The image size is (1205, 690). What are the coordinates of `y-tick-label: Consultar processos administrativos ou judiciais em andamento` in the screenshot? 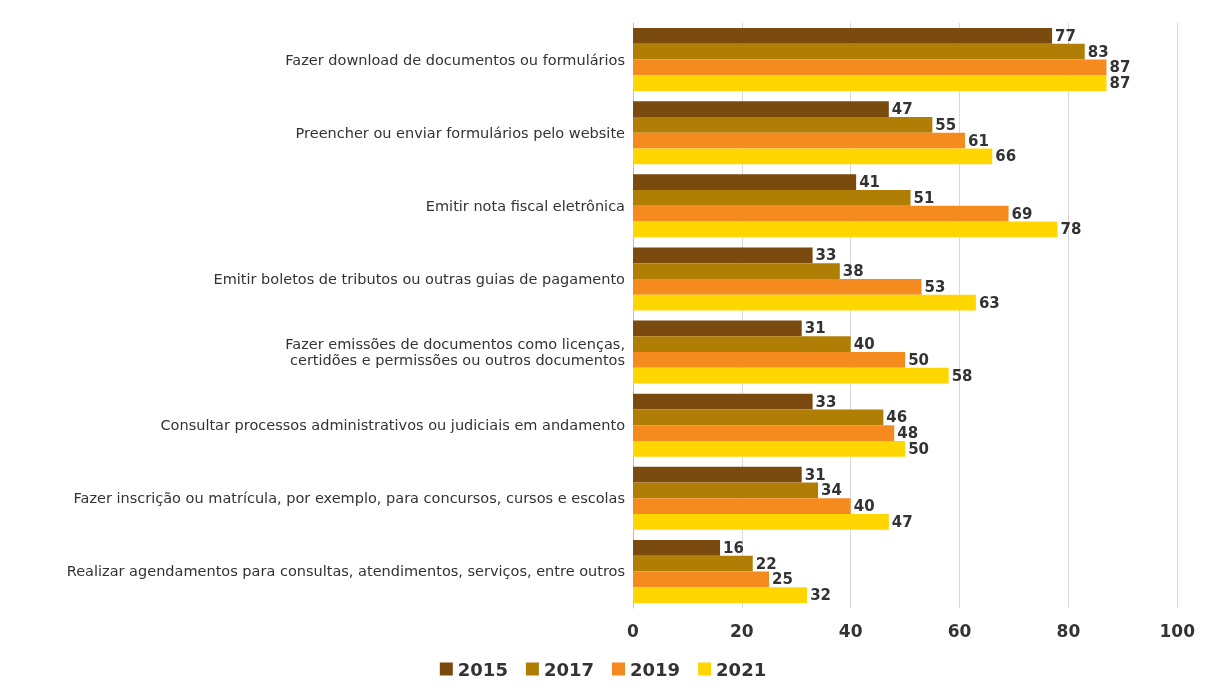 It's located at (393, 425).